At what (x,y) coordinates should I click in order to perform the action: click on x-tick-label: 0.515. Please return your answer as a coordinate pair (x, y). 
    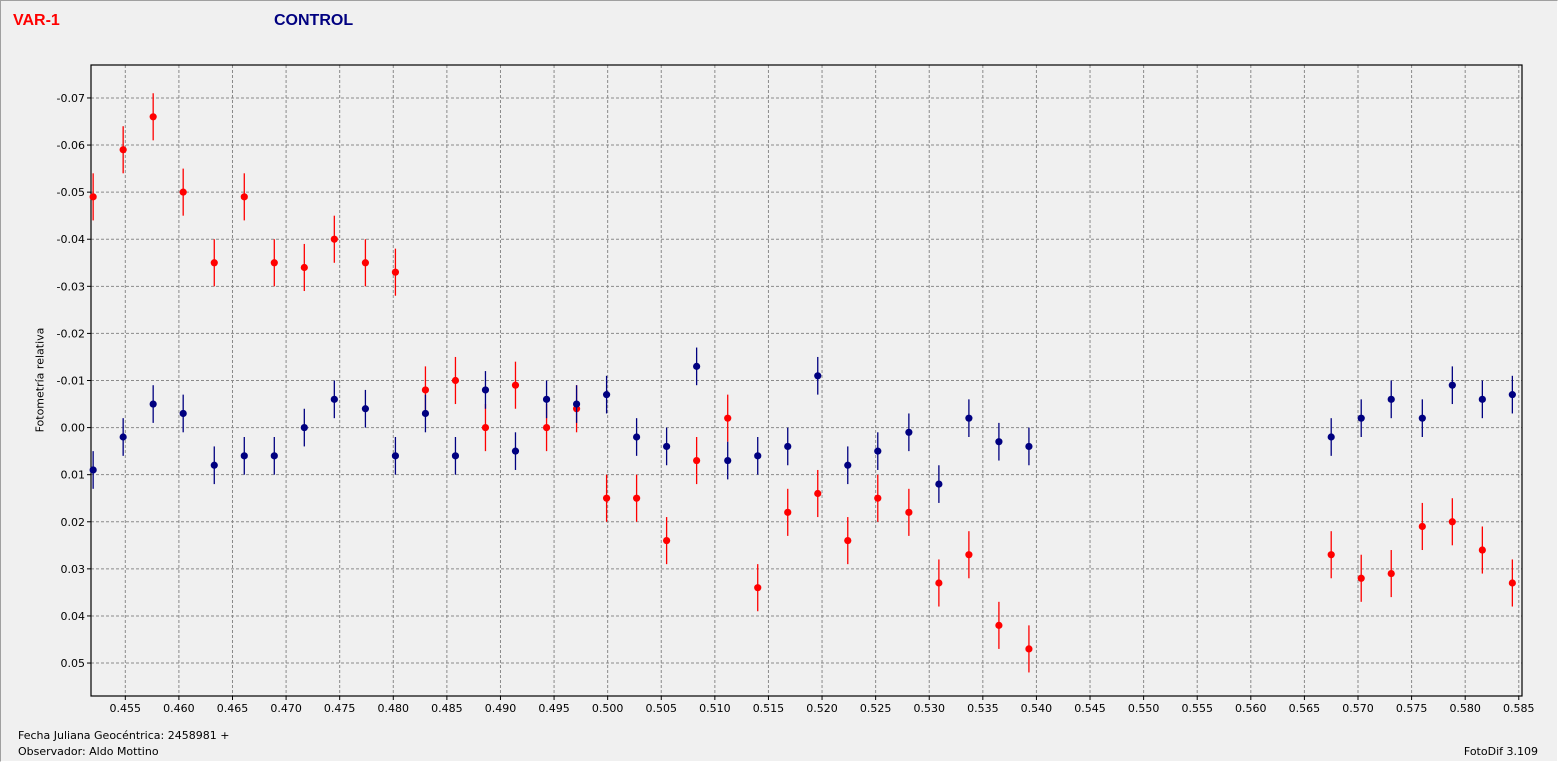
    Looking at the image, I should click on (769, 708).